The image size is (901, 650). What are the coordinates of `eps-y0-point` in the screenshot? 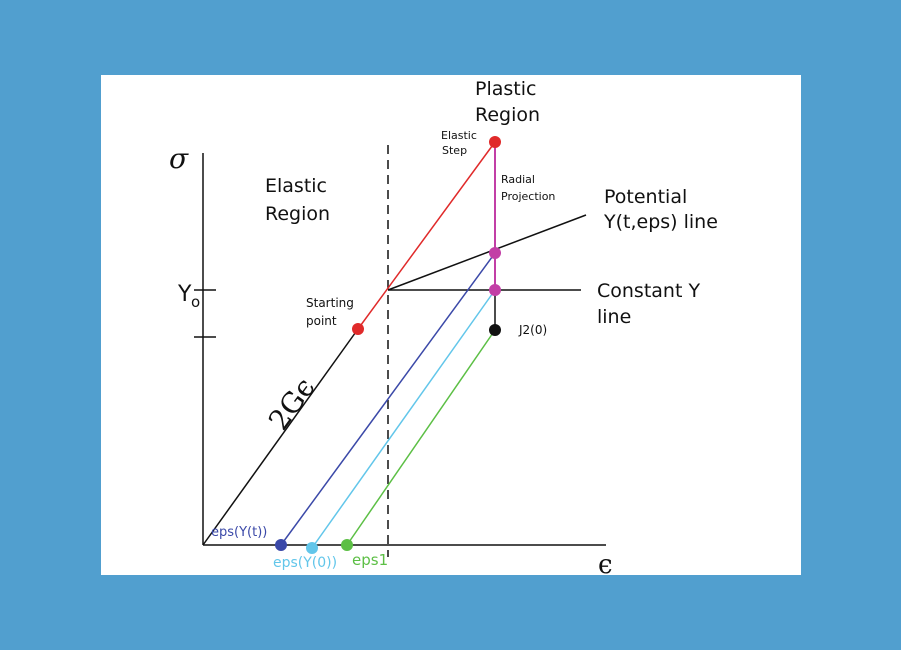 It's located at (312, 548).